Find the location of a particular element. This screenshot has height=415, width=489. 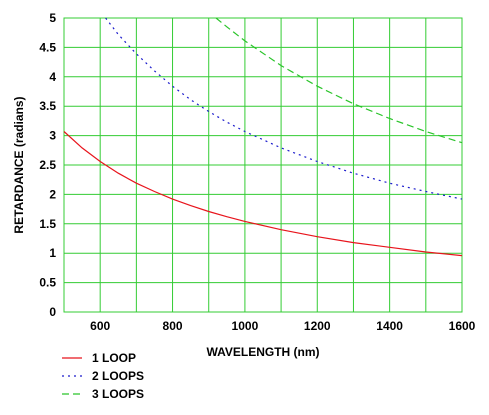

x-tick-label: 1400 is located at coordinates (389, 326).